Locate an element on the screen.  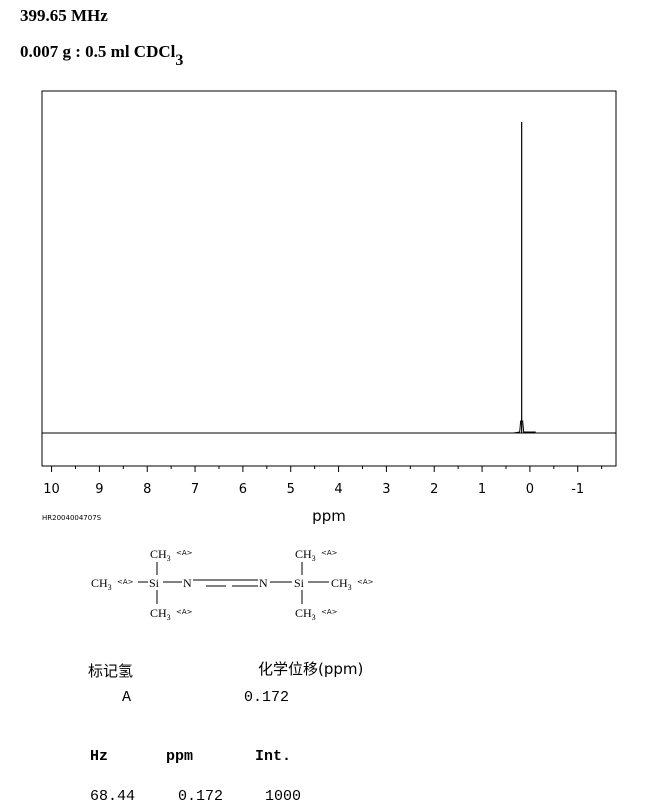
tag-left: <A> is located at coordinates (125, 582).